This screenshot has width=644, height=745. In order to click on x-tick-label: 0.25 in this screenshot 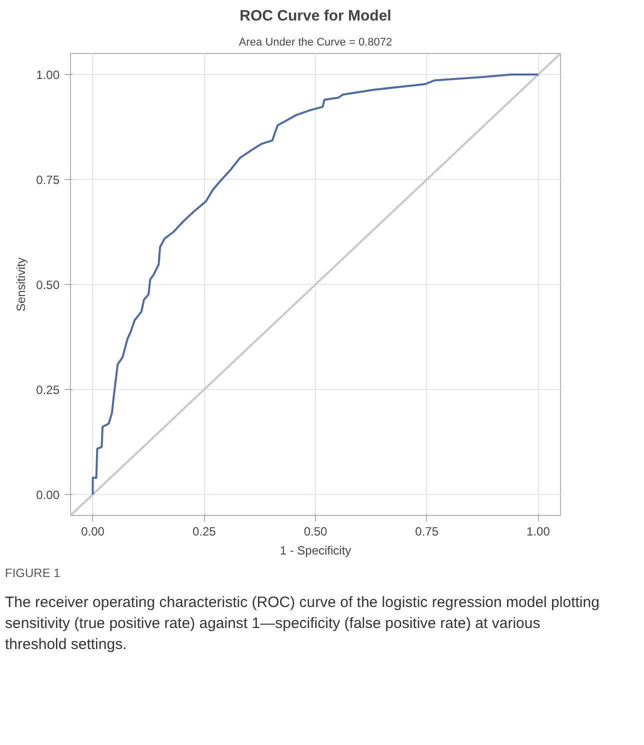, I will do `click(204, 531)`.